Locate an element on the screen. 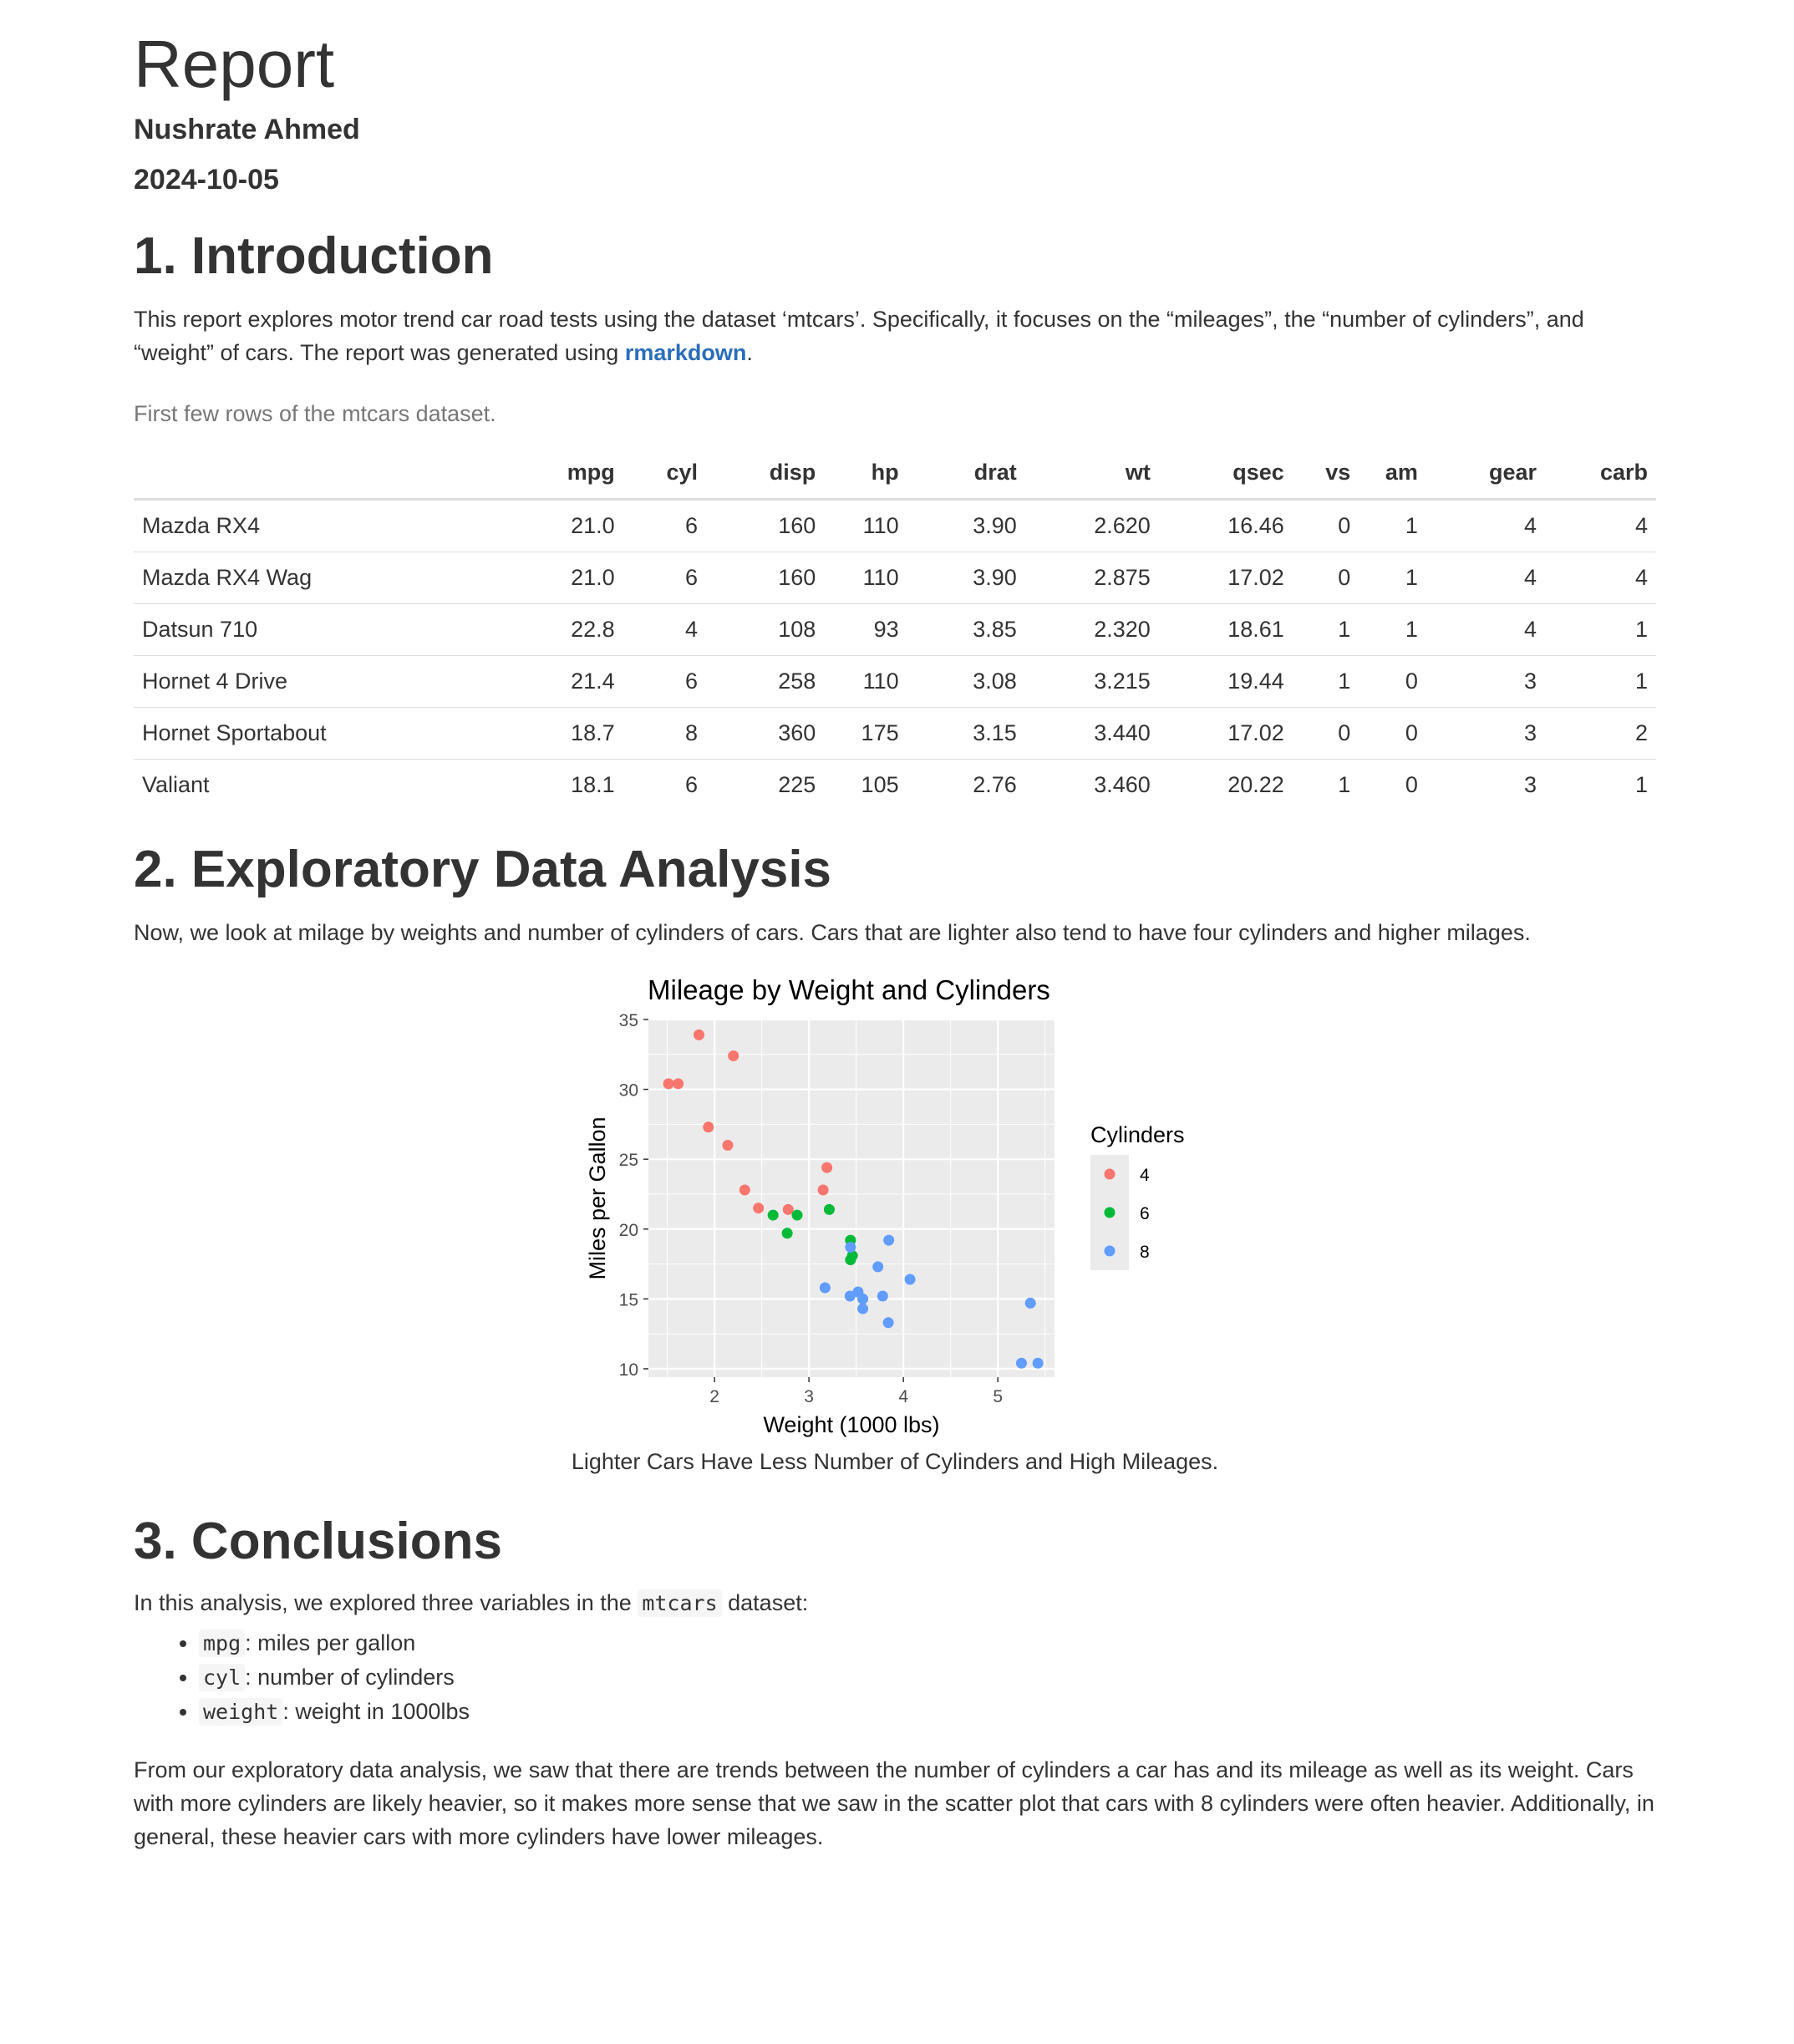 This screenshot has width=1794, height=2044. table-cell: 18.61 is located at coordinates (1225, 629).